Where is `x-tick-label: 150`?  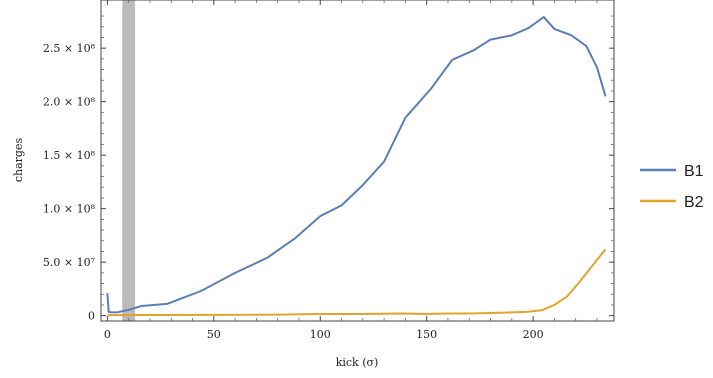 x-tick-label: 150 is located at coordinates (426, 334).